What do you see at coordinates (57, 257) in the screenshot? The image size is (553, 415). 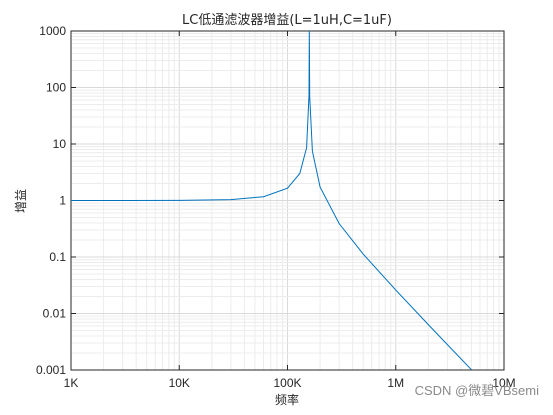 I see `y-tick-label: 0.1` at bounding box center [57, 257].